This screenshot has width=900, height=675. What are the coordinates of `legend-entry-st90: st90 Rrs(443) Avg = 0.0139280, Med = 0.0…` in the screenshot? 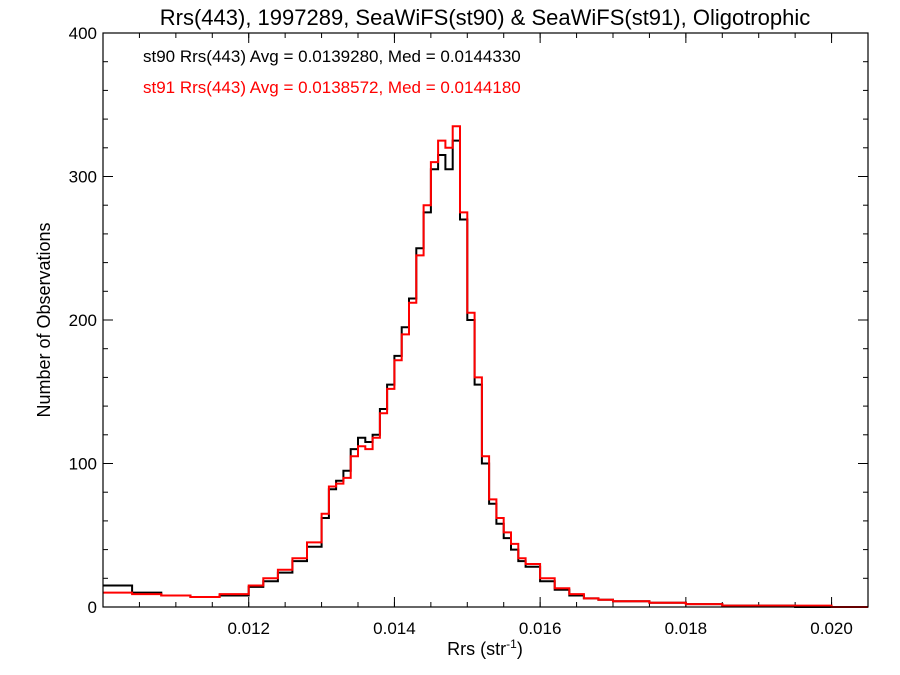 It's located at (332, 56).